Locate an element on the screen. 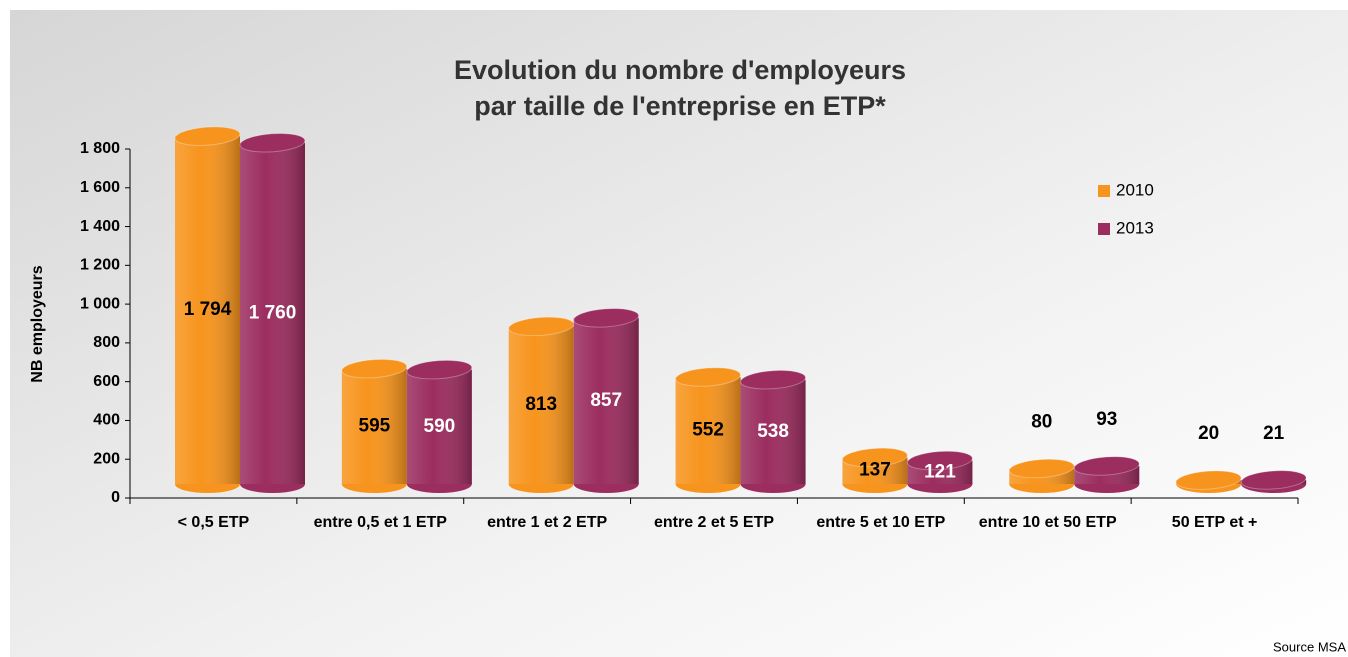  legend-label: 2010 is located at coordinates (1135, 189).